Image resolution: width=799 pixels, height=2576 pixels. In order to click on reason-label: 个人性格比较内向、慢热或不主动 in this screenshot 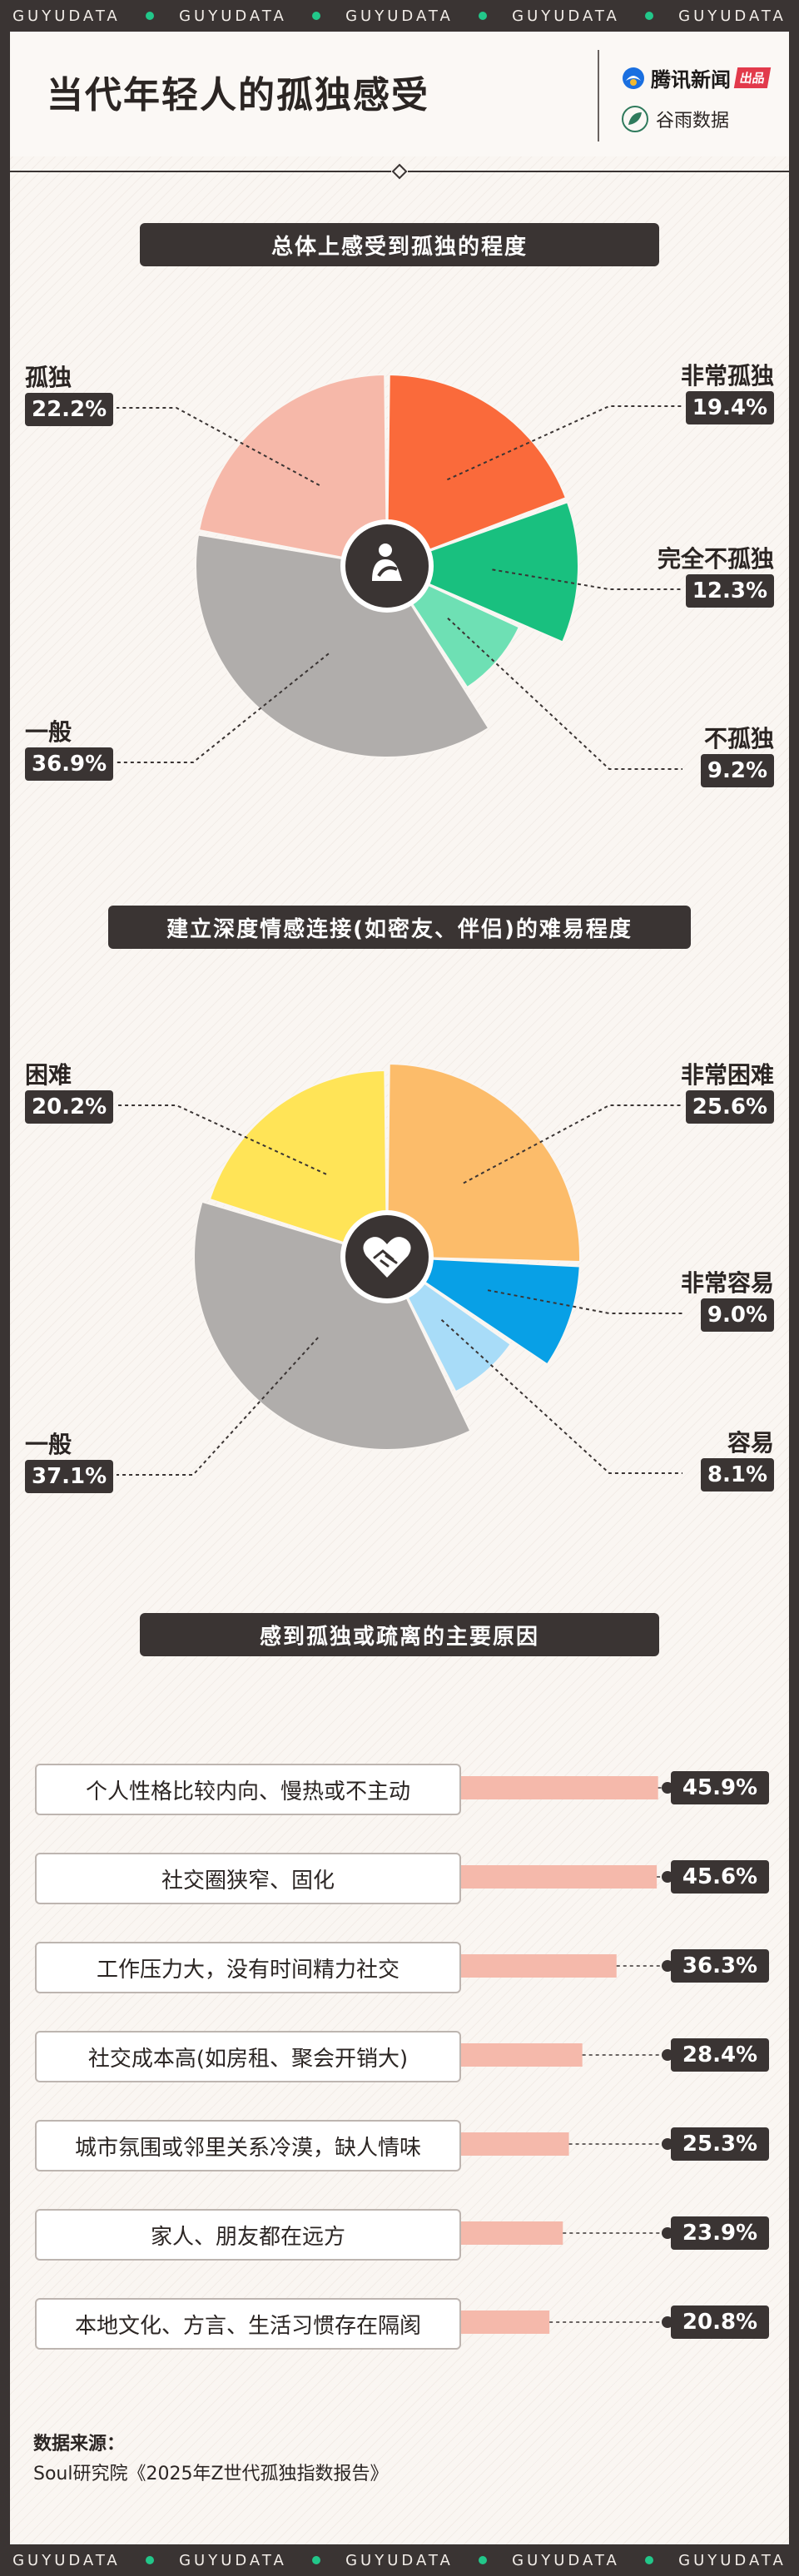, I will do `click(248, 1789)`.